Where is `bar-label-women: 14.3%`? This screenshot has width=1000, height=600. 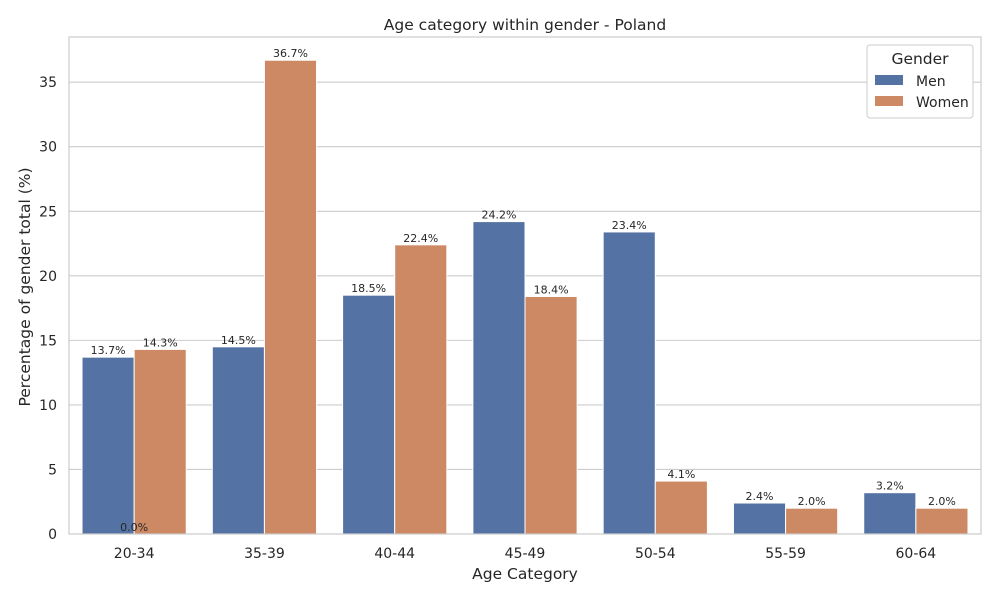 bar-label-women: 14.3% is located at coordinates (160, 342).